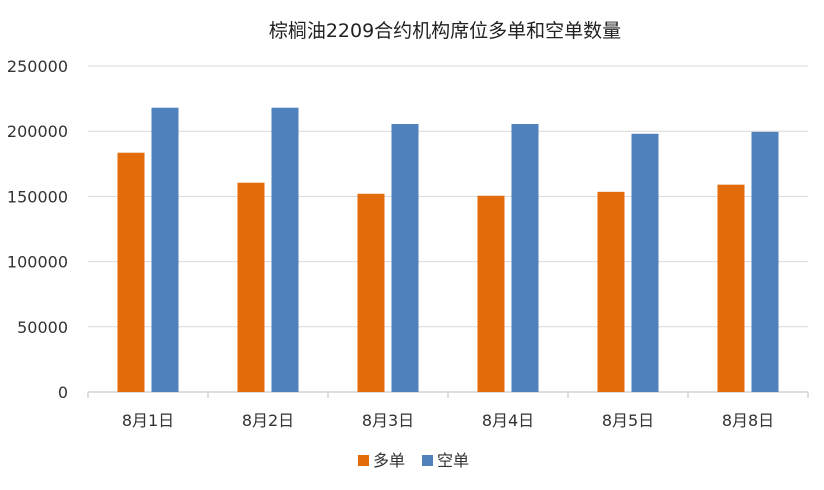 The height and width of the screenshot is (490, 824). Describe the element at coordinates (453, 460) in the screenshot. I see `legend-label: 空单` at that location.